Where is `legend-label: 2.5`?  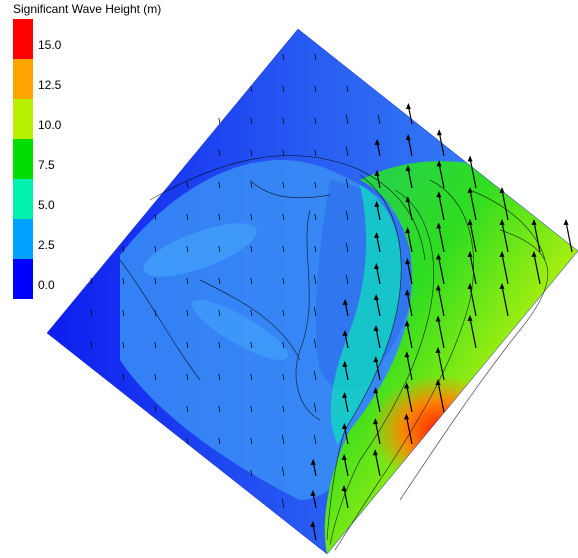
legend-label: 2.5 is located at coordinates (46, 245).